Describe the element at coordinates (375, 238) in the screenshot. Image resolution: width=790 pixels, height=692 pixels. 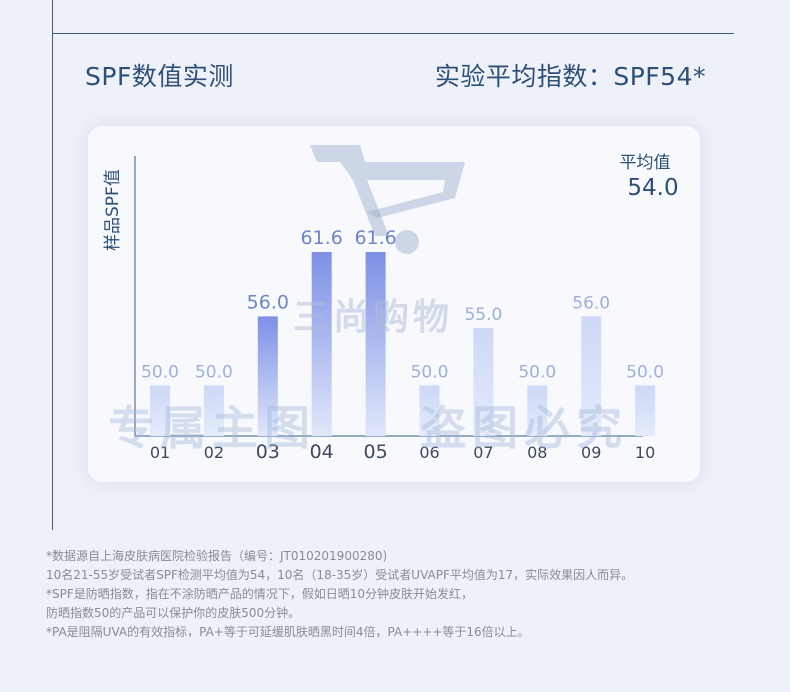
I see `data-label-05: 61.6` at that location.